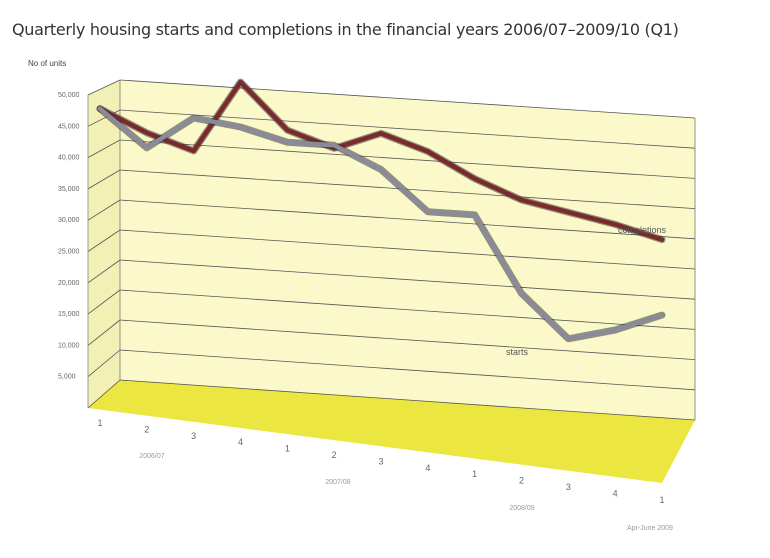 This screenshot has width=770, height=558. I want to click on x-year-label: 2006/07, so click(151, 456).